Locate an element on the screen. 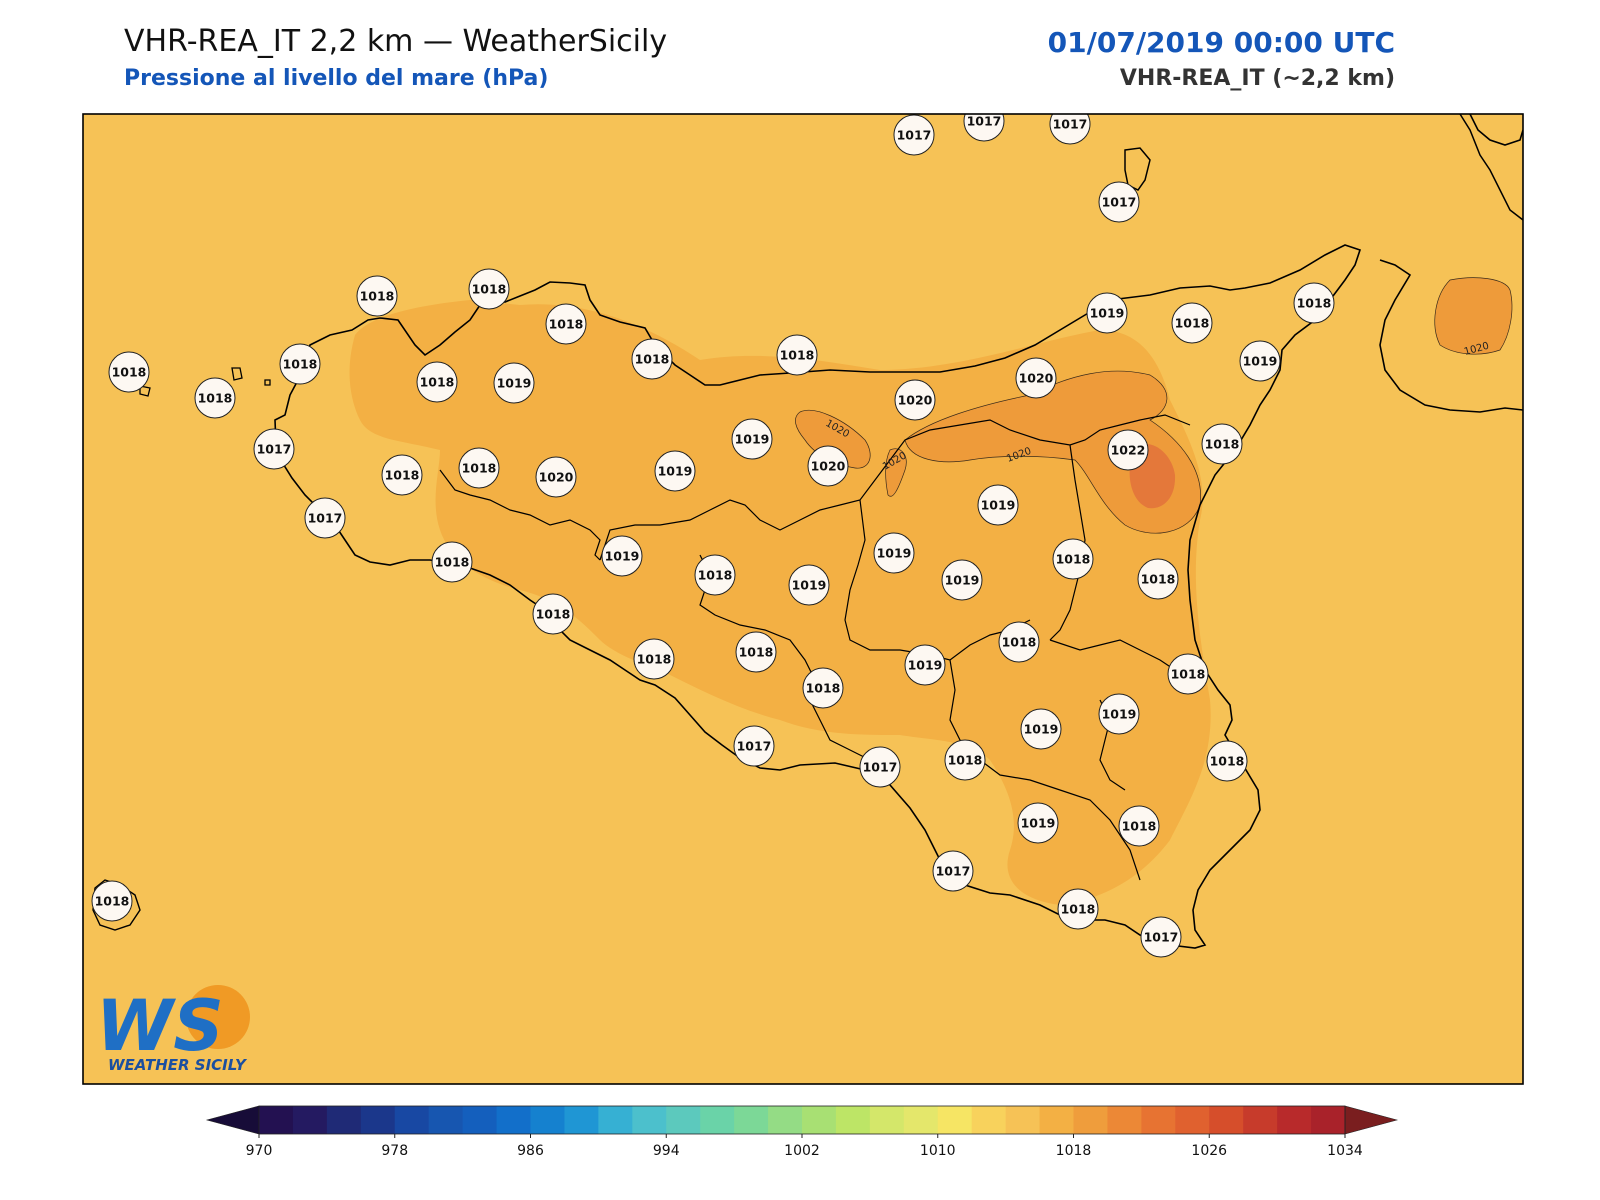 This screenshot has height=1200, width=1600. colorbar-extend-high is located at coordinates (1371, 1120).